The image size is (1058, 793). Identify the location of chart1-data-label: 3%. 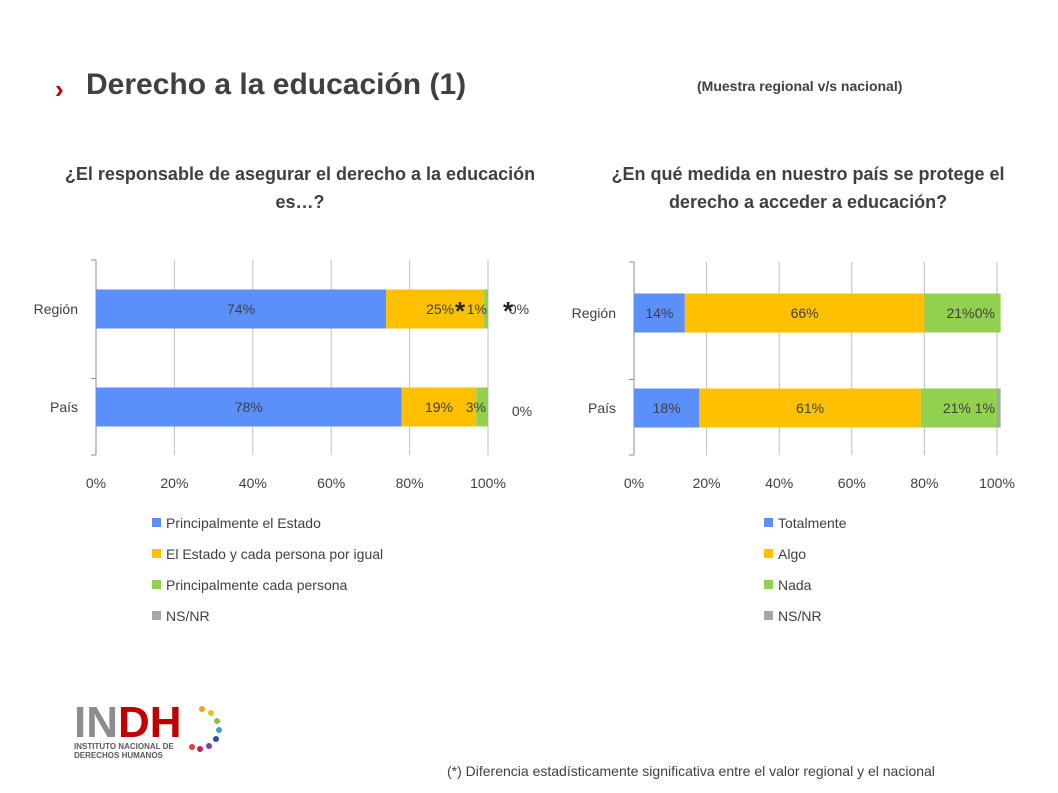
(476, 407).